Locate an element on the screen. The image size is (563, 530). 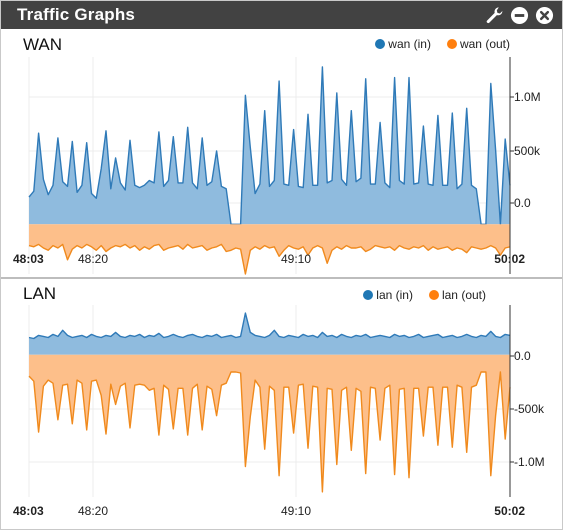
wan-legend: wan (in) wan (out) is located at coordinates (442, 44).